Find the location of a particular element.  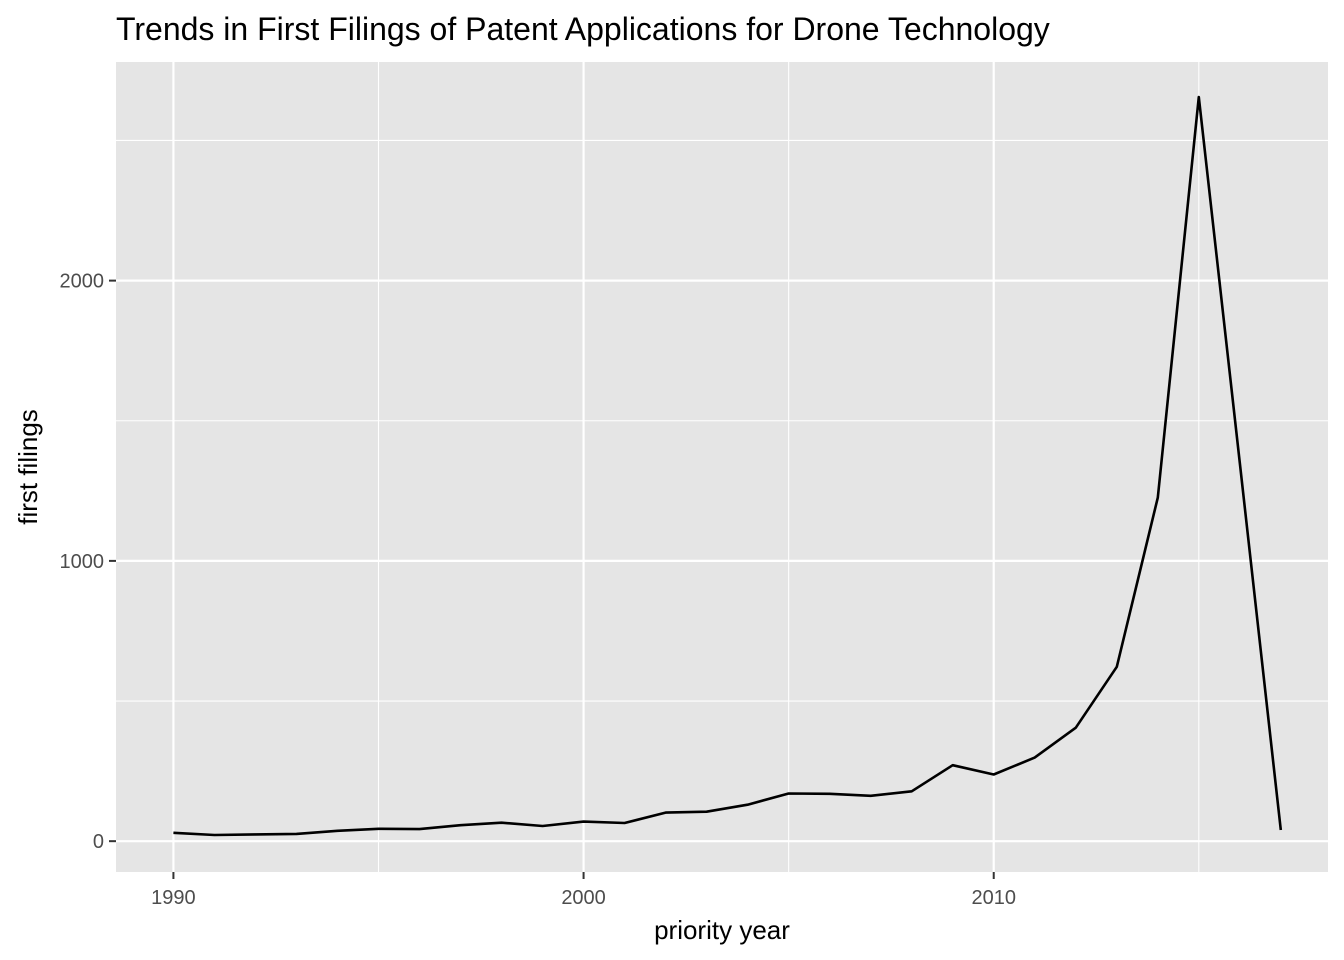

y-tick-label: 0 is located at coordinates (98, 842).